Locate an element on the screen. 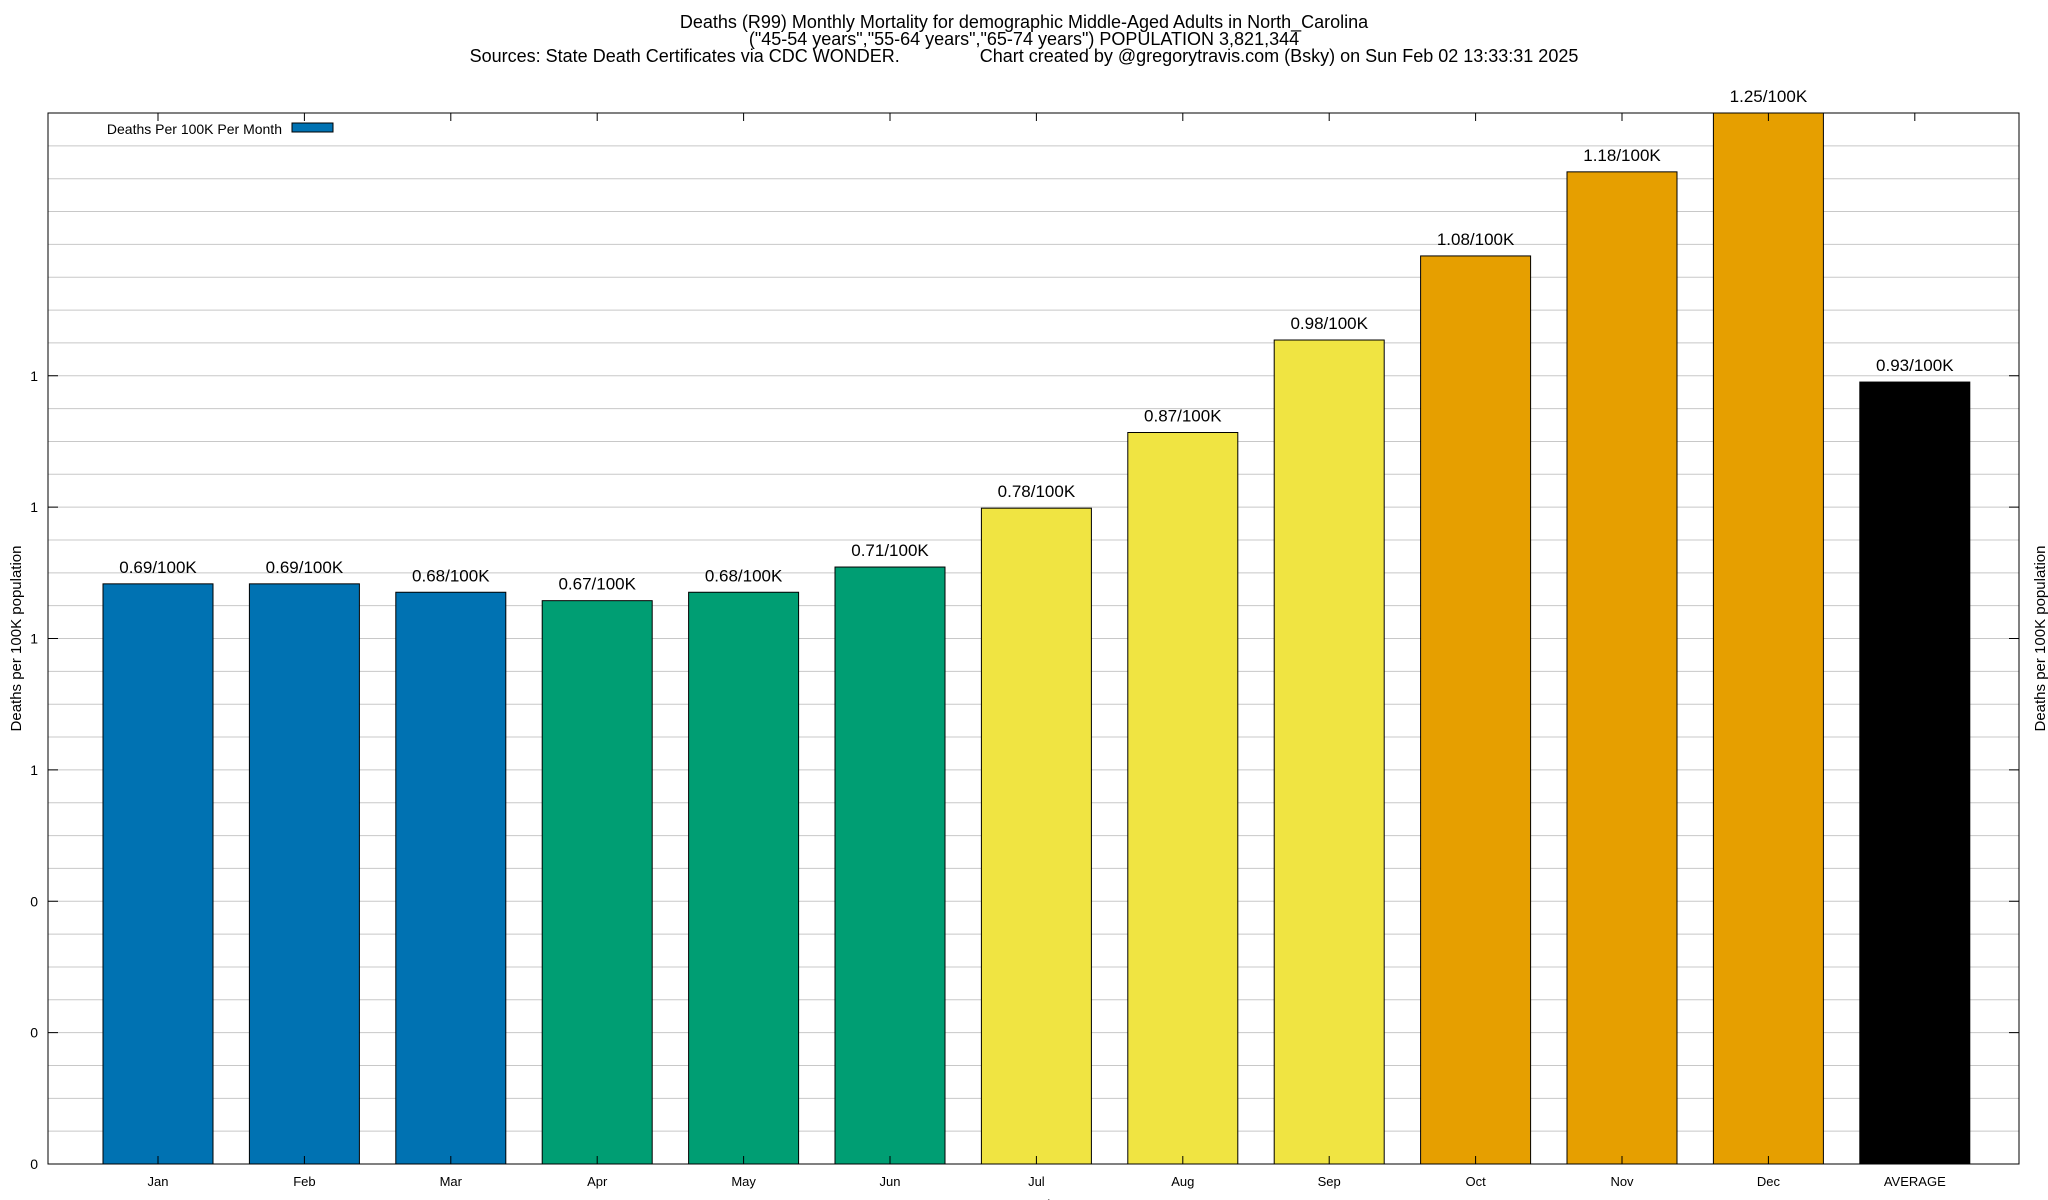 This screenshot has height=1200, width=2048. data-label: 0.87/100K is located at coordinates (1183, 416).